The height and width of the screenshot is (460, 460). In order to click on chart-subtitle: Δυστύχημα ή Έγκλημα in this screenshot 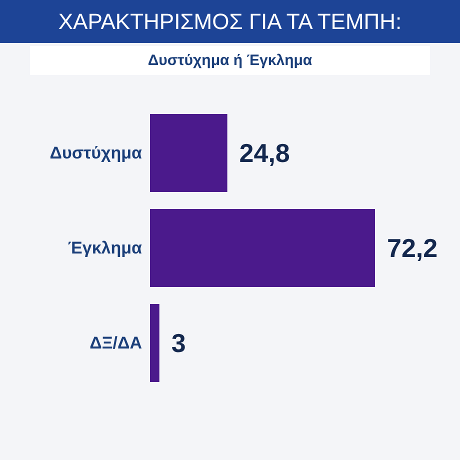, I will do `click(230, 60)`.